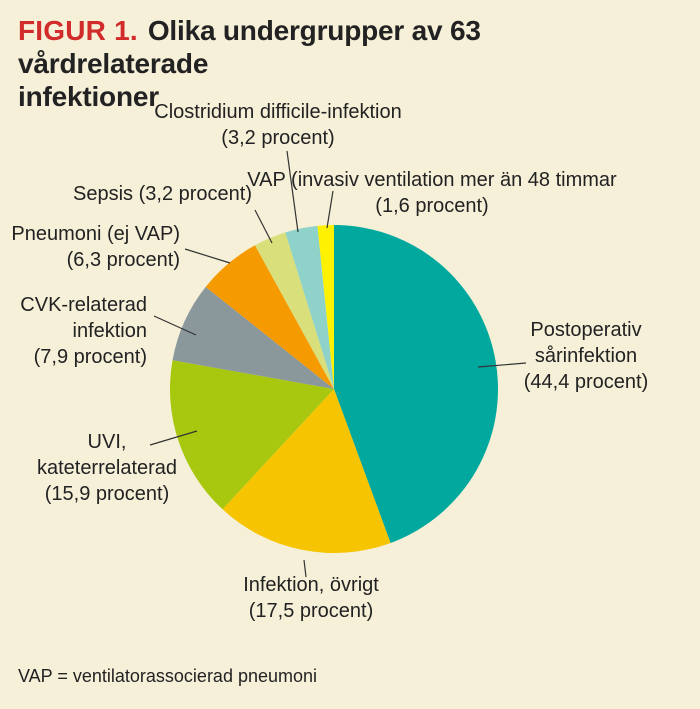 The image size is (700, 709). What do you see at coordinates (107, 442) in the screenshot?
I see `slice-label-line: UVI,` at bounding box center [107, 442].